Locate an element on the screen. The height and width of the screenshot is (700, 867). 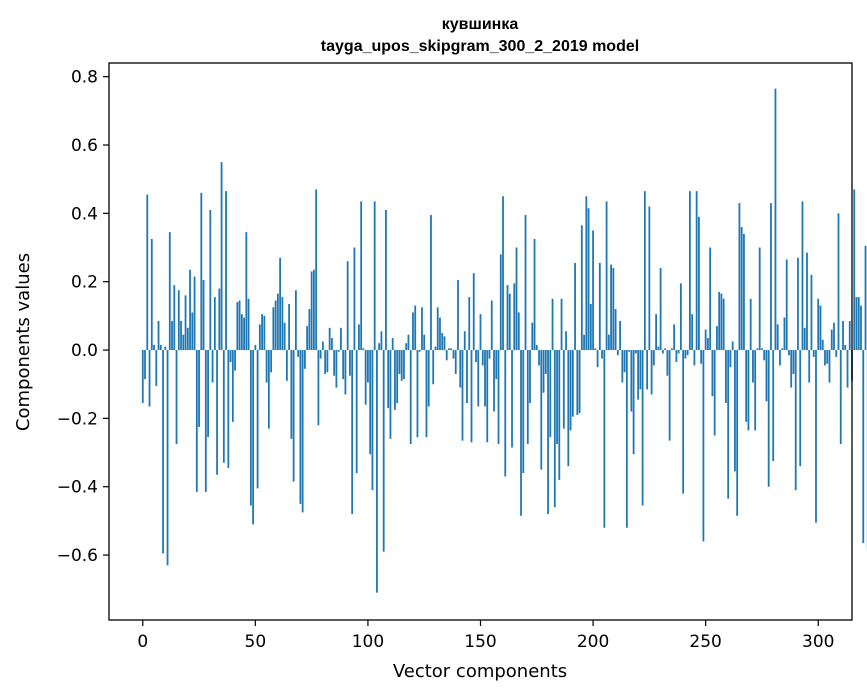
x-tick-label: 250 is located at coordinates (705, 642).